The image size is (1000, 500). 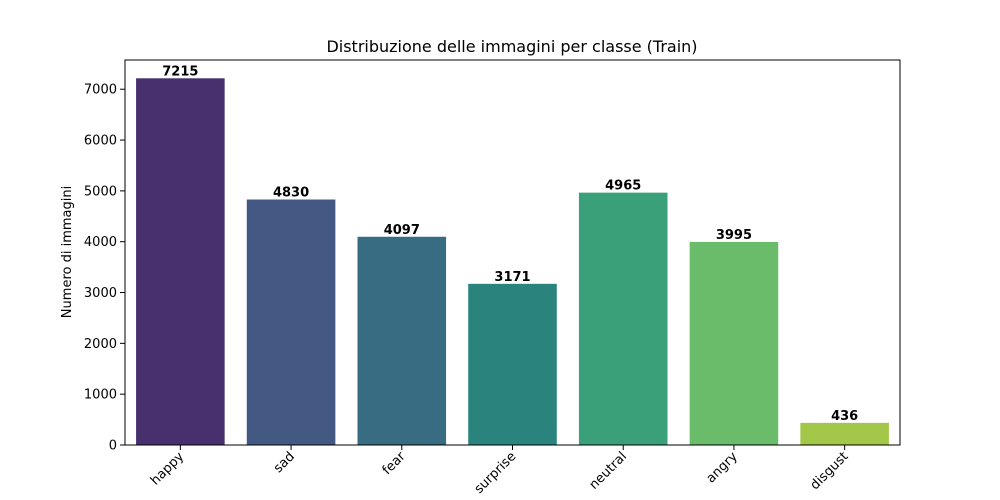 I want to click on bar-happy, so click(x=180, y=261).